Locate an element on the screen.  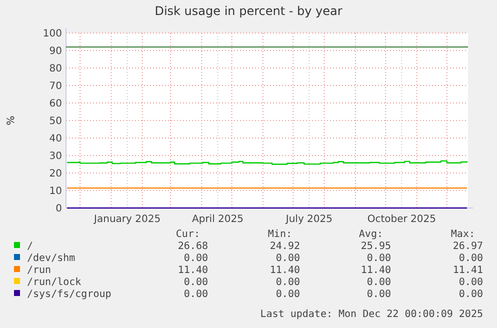
text: Last update: Mon Dec 22 00:00:09 2025 is located at coordinates (371, 314).